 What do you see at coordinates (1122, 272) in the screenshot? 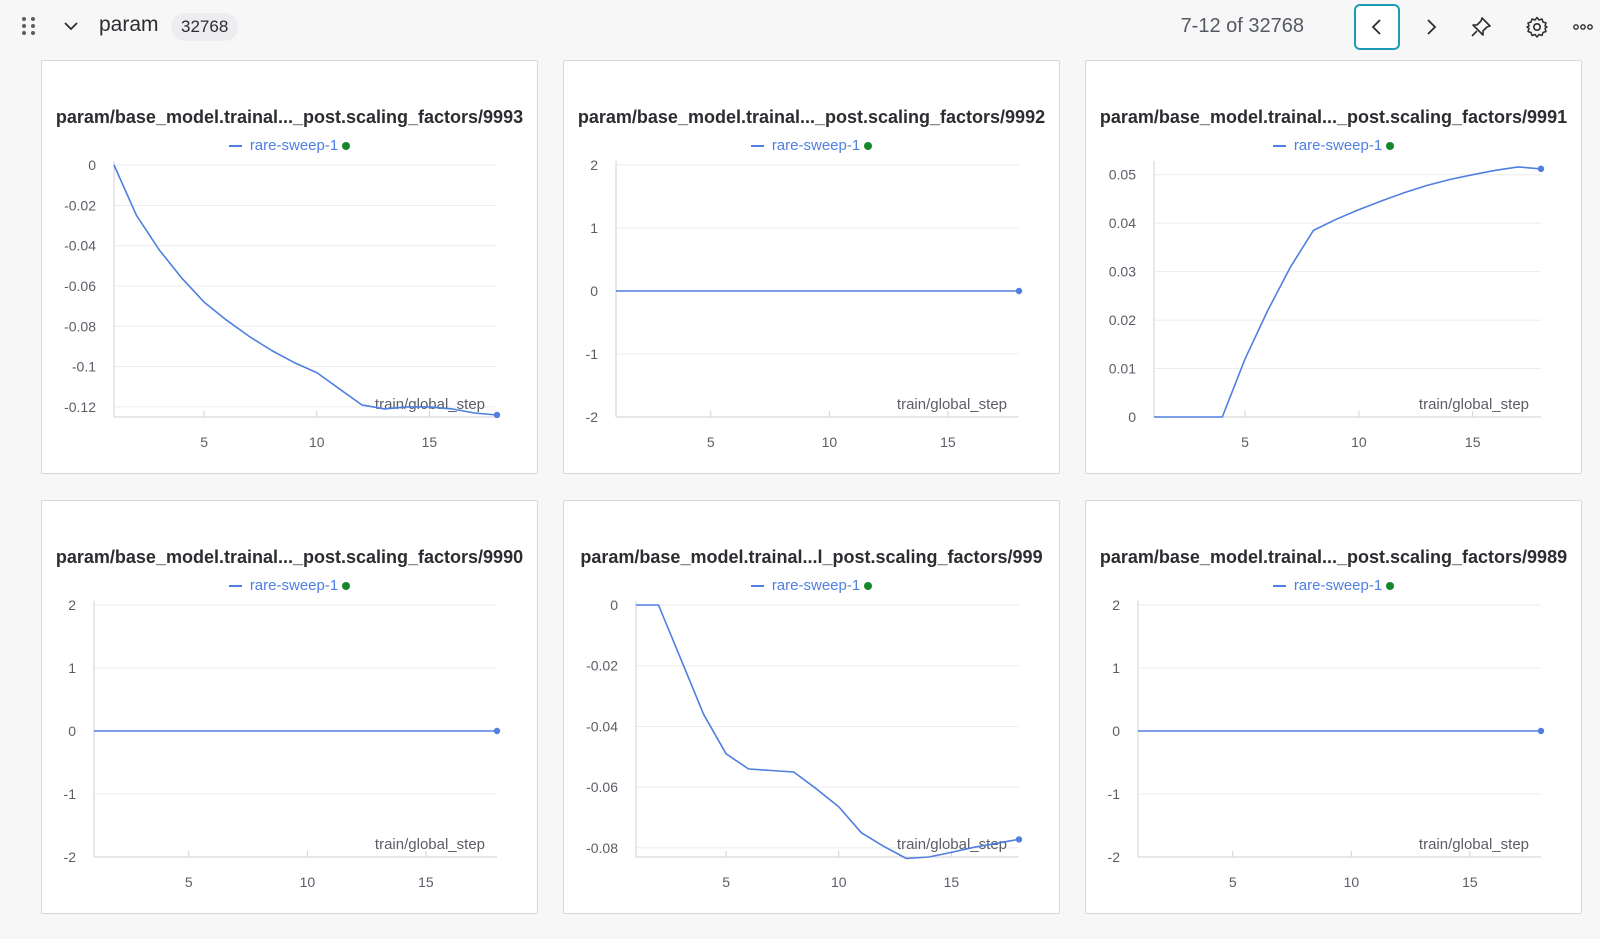
I see `y-tick-label: 0.03` at bounding box center [1122, 272].